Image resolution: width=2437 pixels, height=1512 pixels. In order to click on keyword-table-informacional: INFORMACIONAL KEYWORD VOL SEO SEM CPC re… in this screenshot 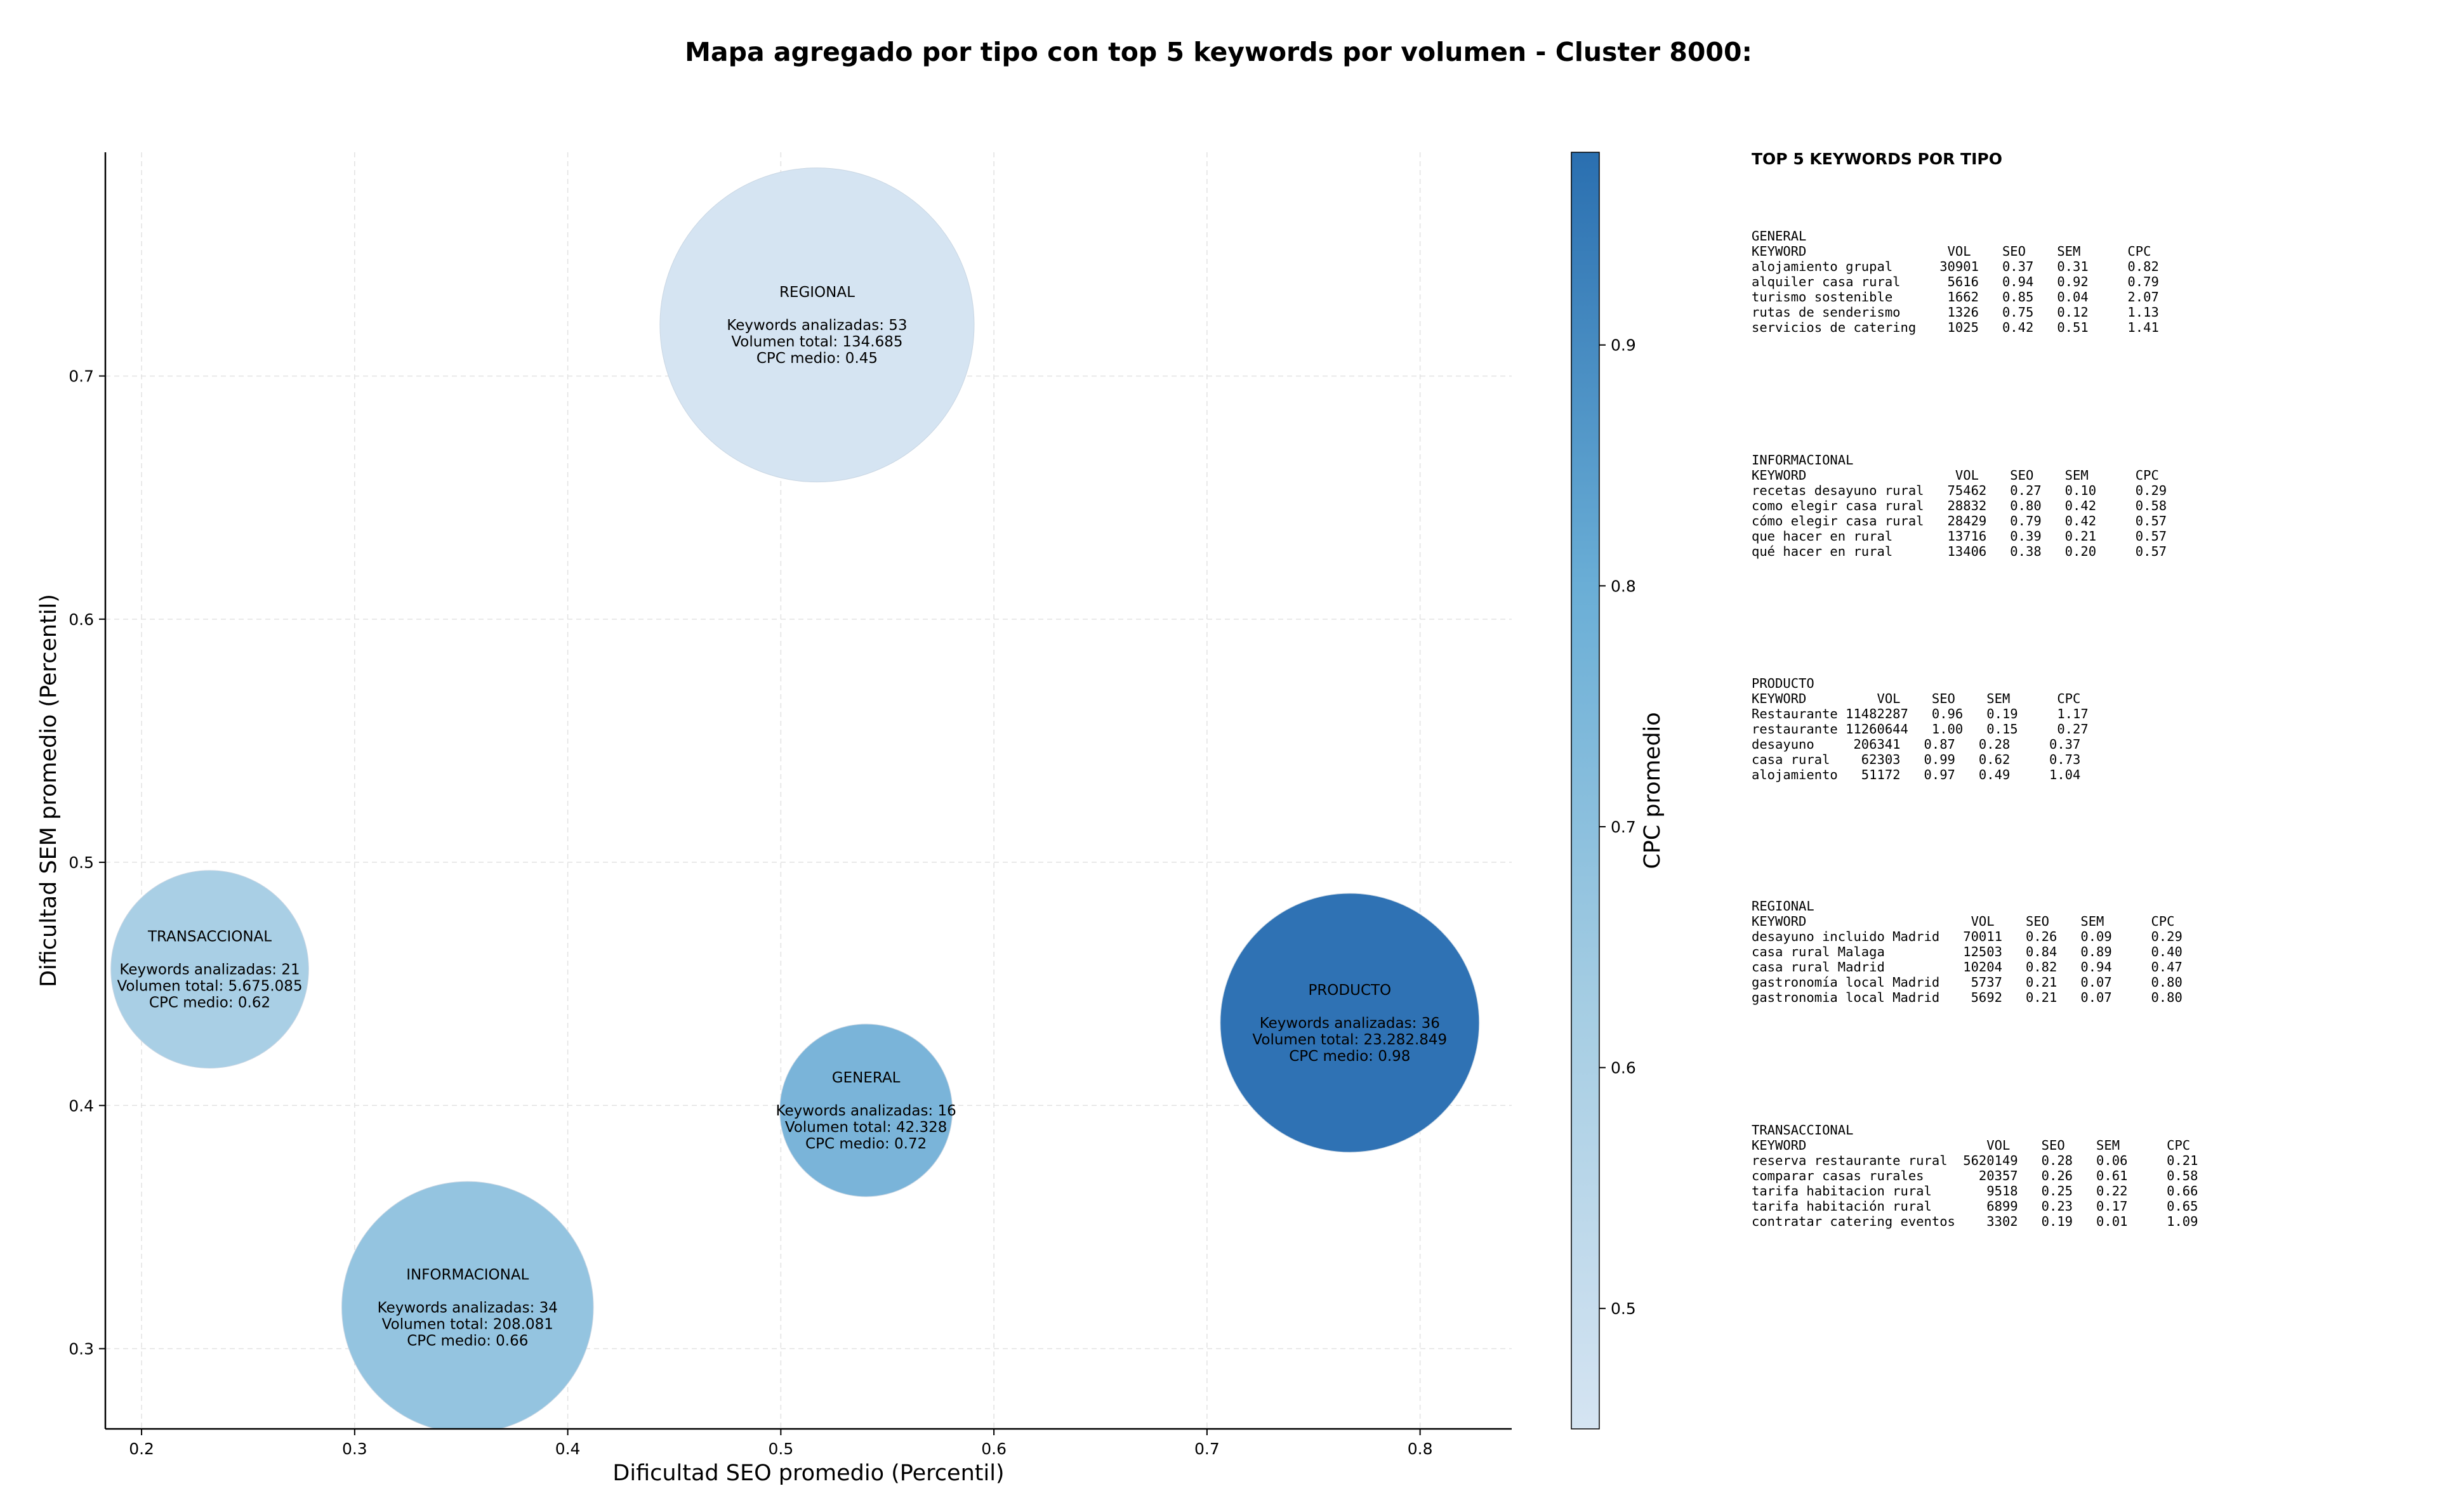, I will do `click(1959, 506)`.